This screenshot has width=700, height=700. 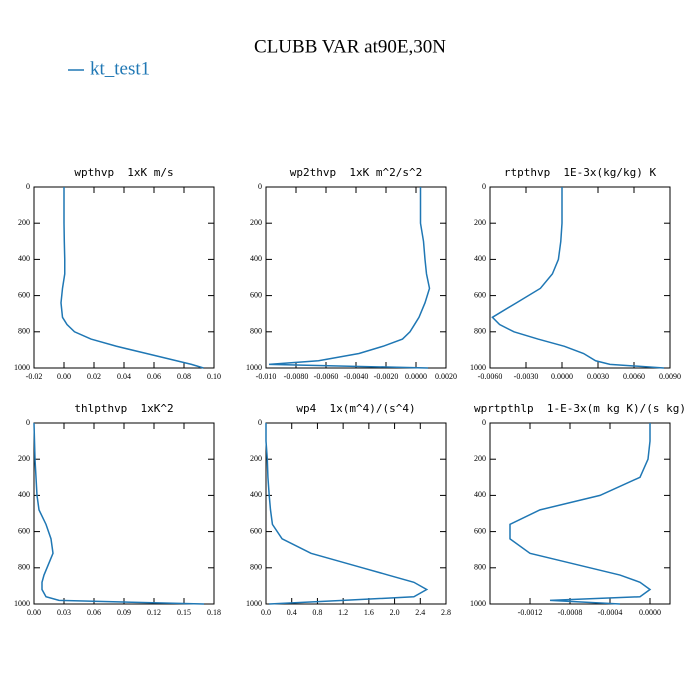 I want to click on x-tick-label: 2.0, so click(x=395, y=612).